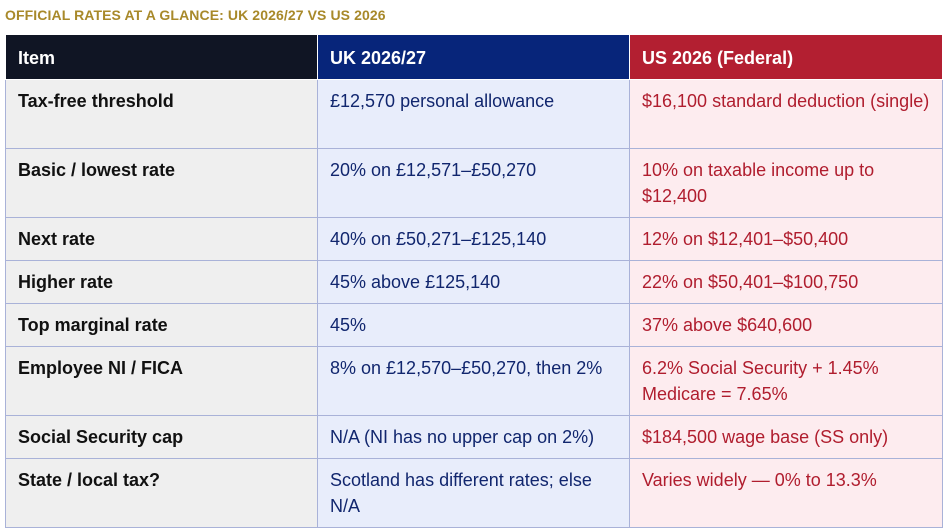 The height and width of the screenshot is (529, 948). What do you see at coordinates (161, 437) in the screenshot?
I see `row-item-cell: Social Security cap` at bounding box center [161, 437].